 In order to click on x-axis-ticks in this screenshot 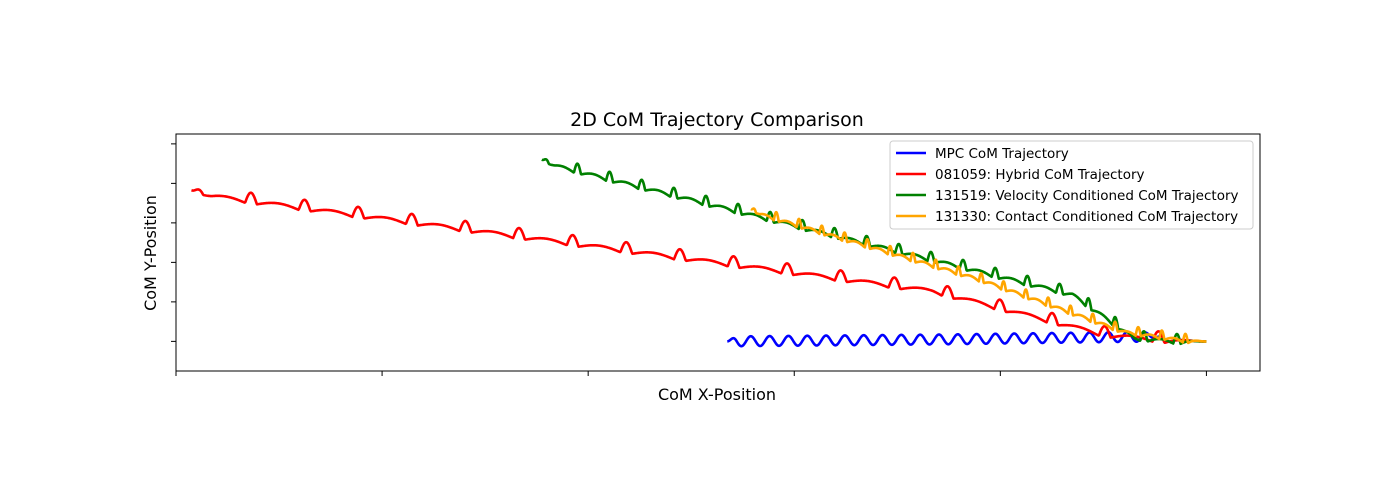, I will do `click(691, 373)`.